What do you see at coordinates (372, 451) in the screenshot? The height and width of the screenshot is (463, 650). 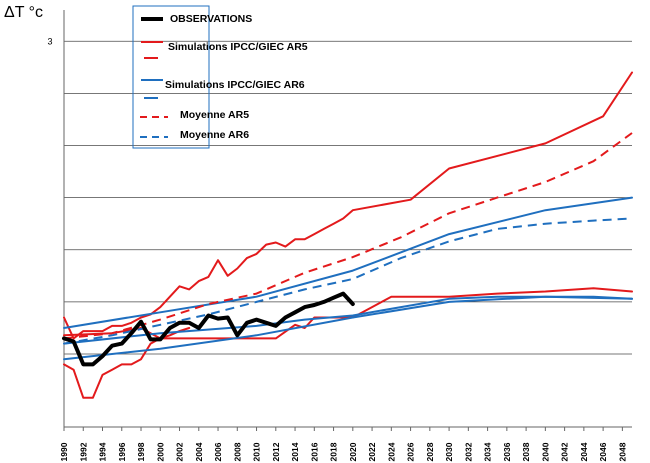 I see `x-tick-label: 2022` at bounding box center [372, 451].